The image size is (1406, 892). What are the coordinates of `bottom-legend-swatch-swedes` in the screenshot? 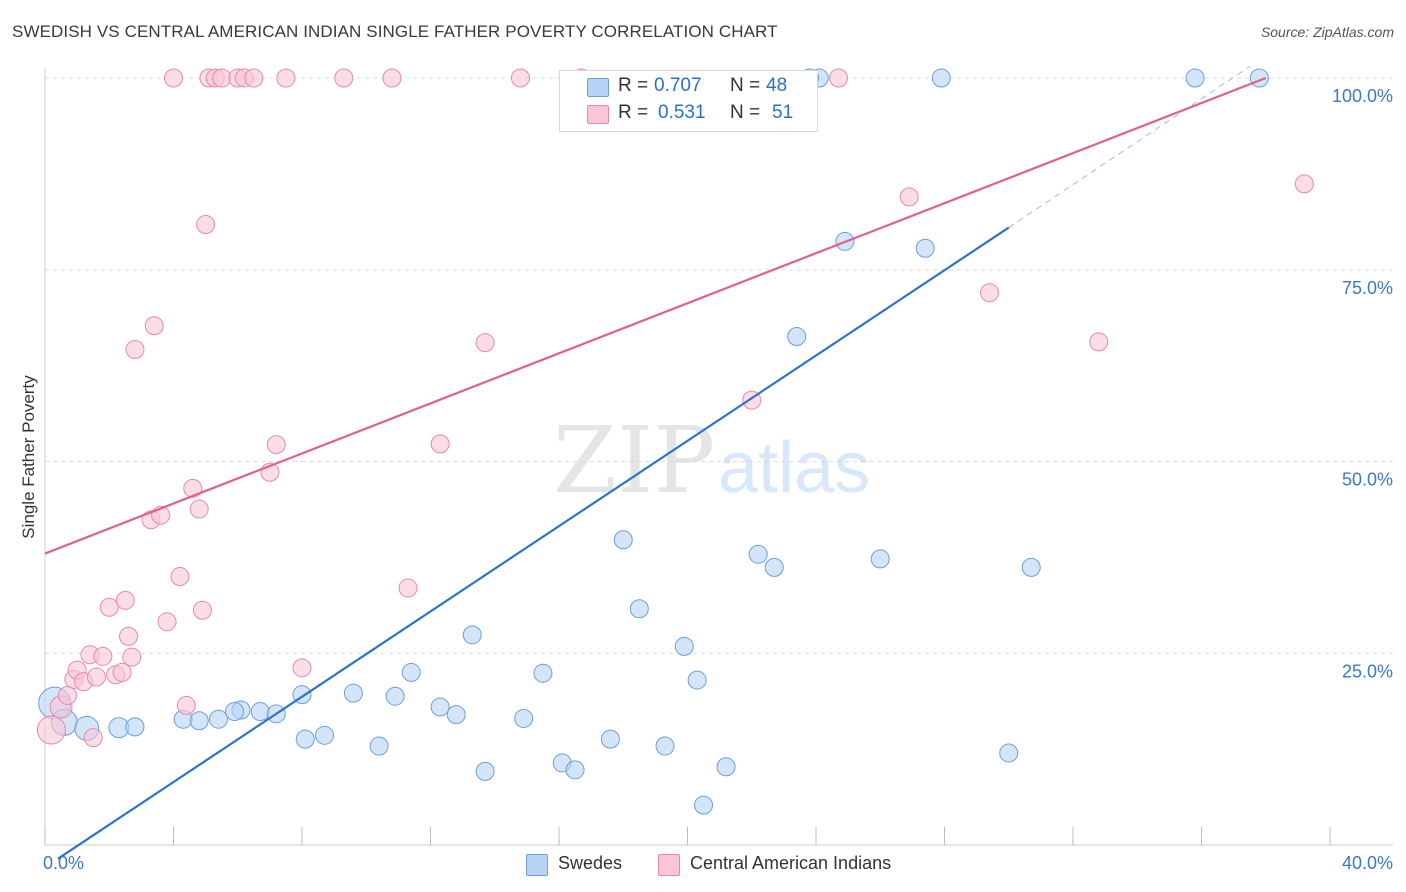 It's located at (537, 865).